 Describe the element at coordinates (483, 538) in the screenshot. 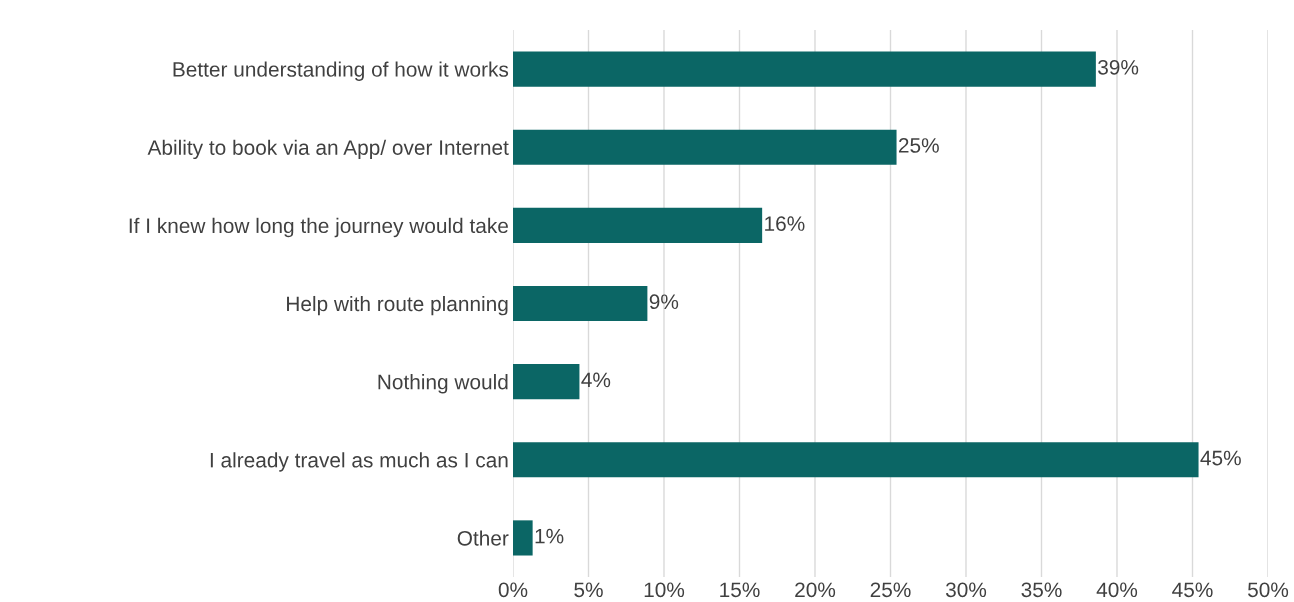

I see `y-tick-label: Other` at that location.